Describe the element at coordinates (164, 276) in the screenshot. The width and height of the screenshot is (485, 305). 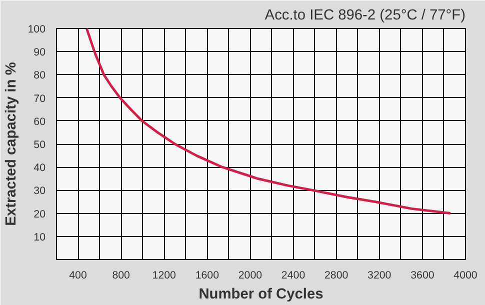
I see `x-tick-label: 1200` at that location.